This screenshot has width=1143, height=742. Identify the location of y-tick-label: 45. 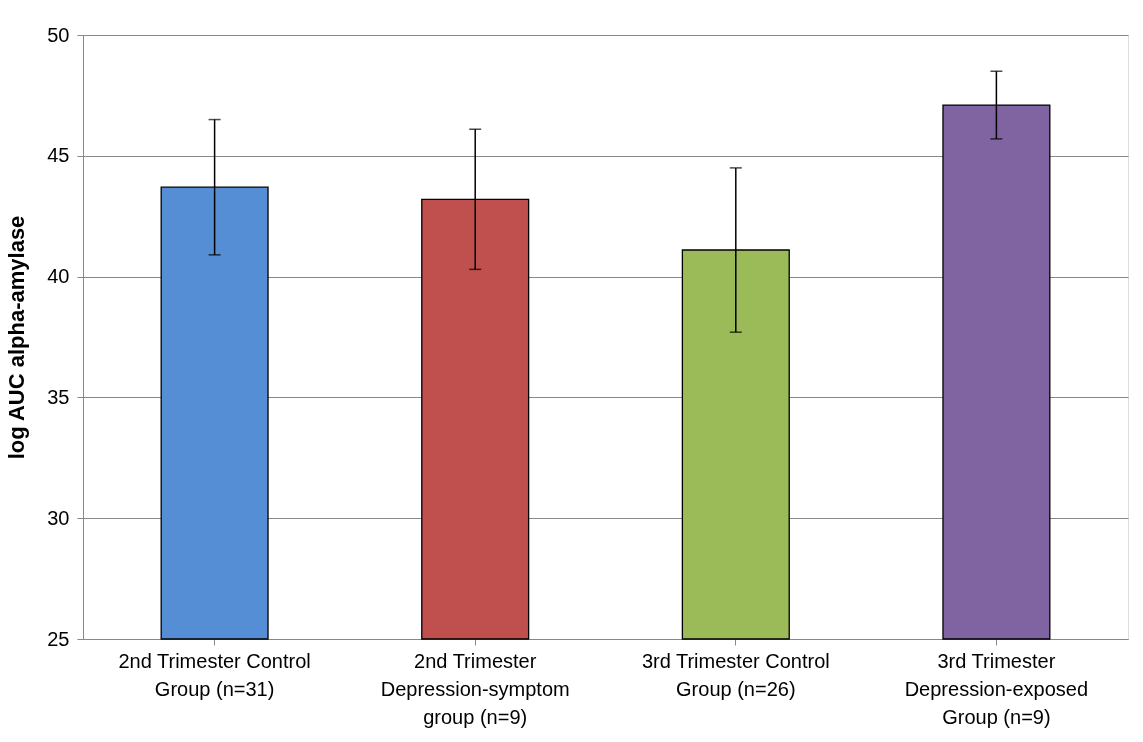
(58, 155).